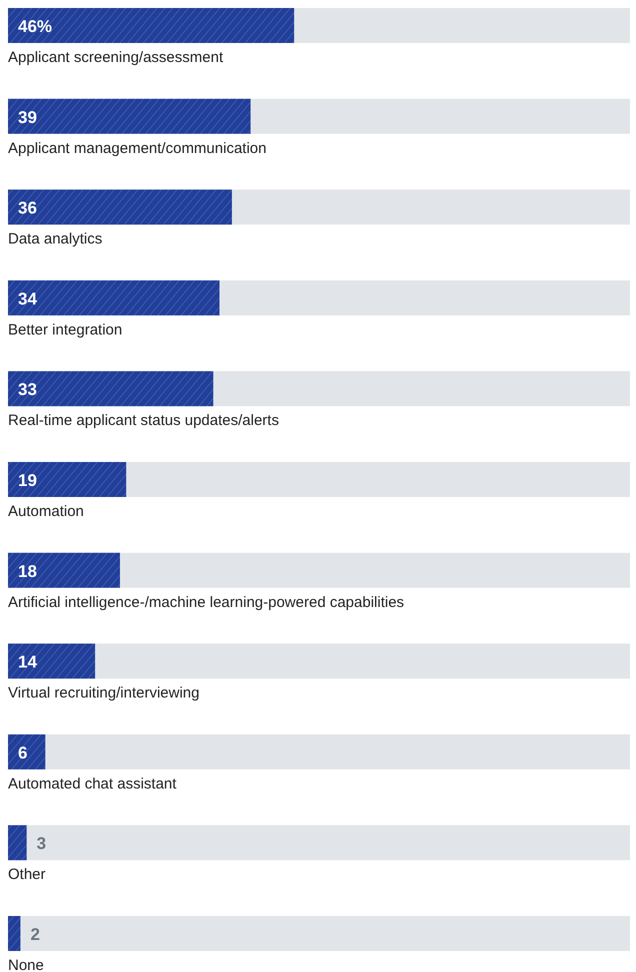 The width and height of the screenshot is (636, 972). What do you see at coordinates (35, 26) in the screenshot?
I see `data-label: 46%` at bounding box center [35, 26].